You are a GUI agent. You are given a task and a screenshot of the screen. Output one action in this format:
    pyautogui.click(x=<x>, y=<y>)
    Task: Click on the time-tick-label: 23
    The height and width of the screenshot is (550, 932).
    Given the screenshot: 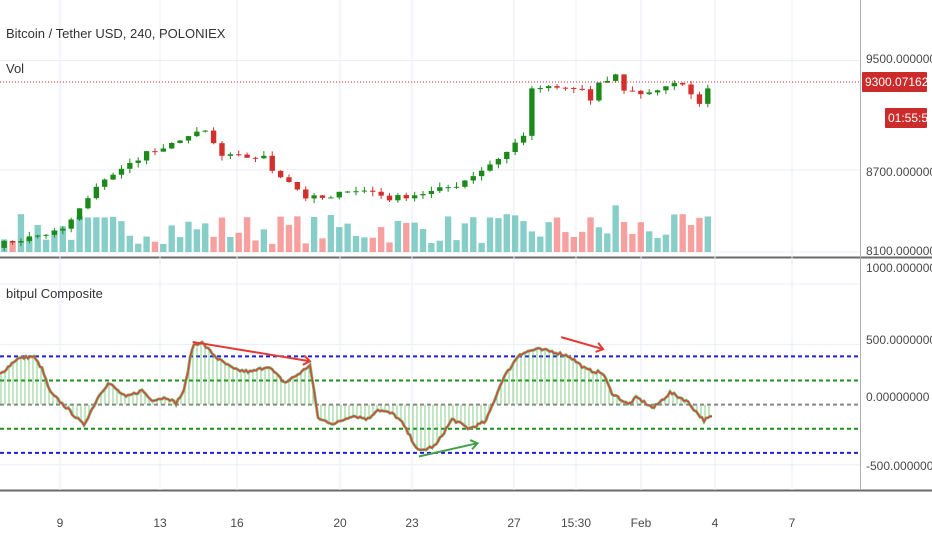 What is the action you would take?
    pyautogui.click(x=412, y=523)
    